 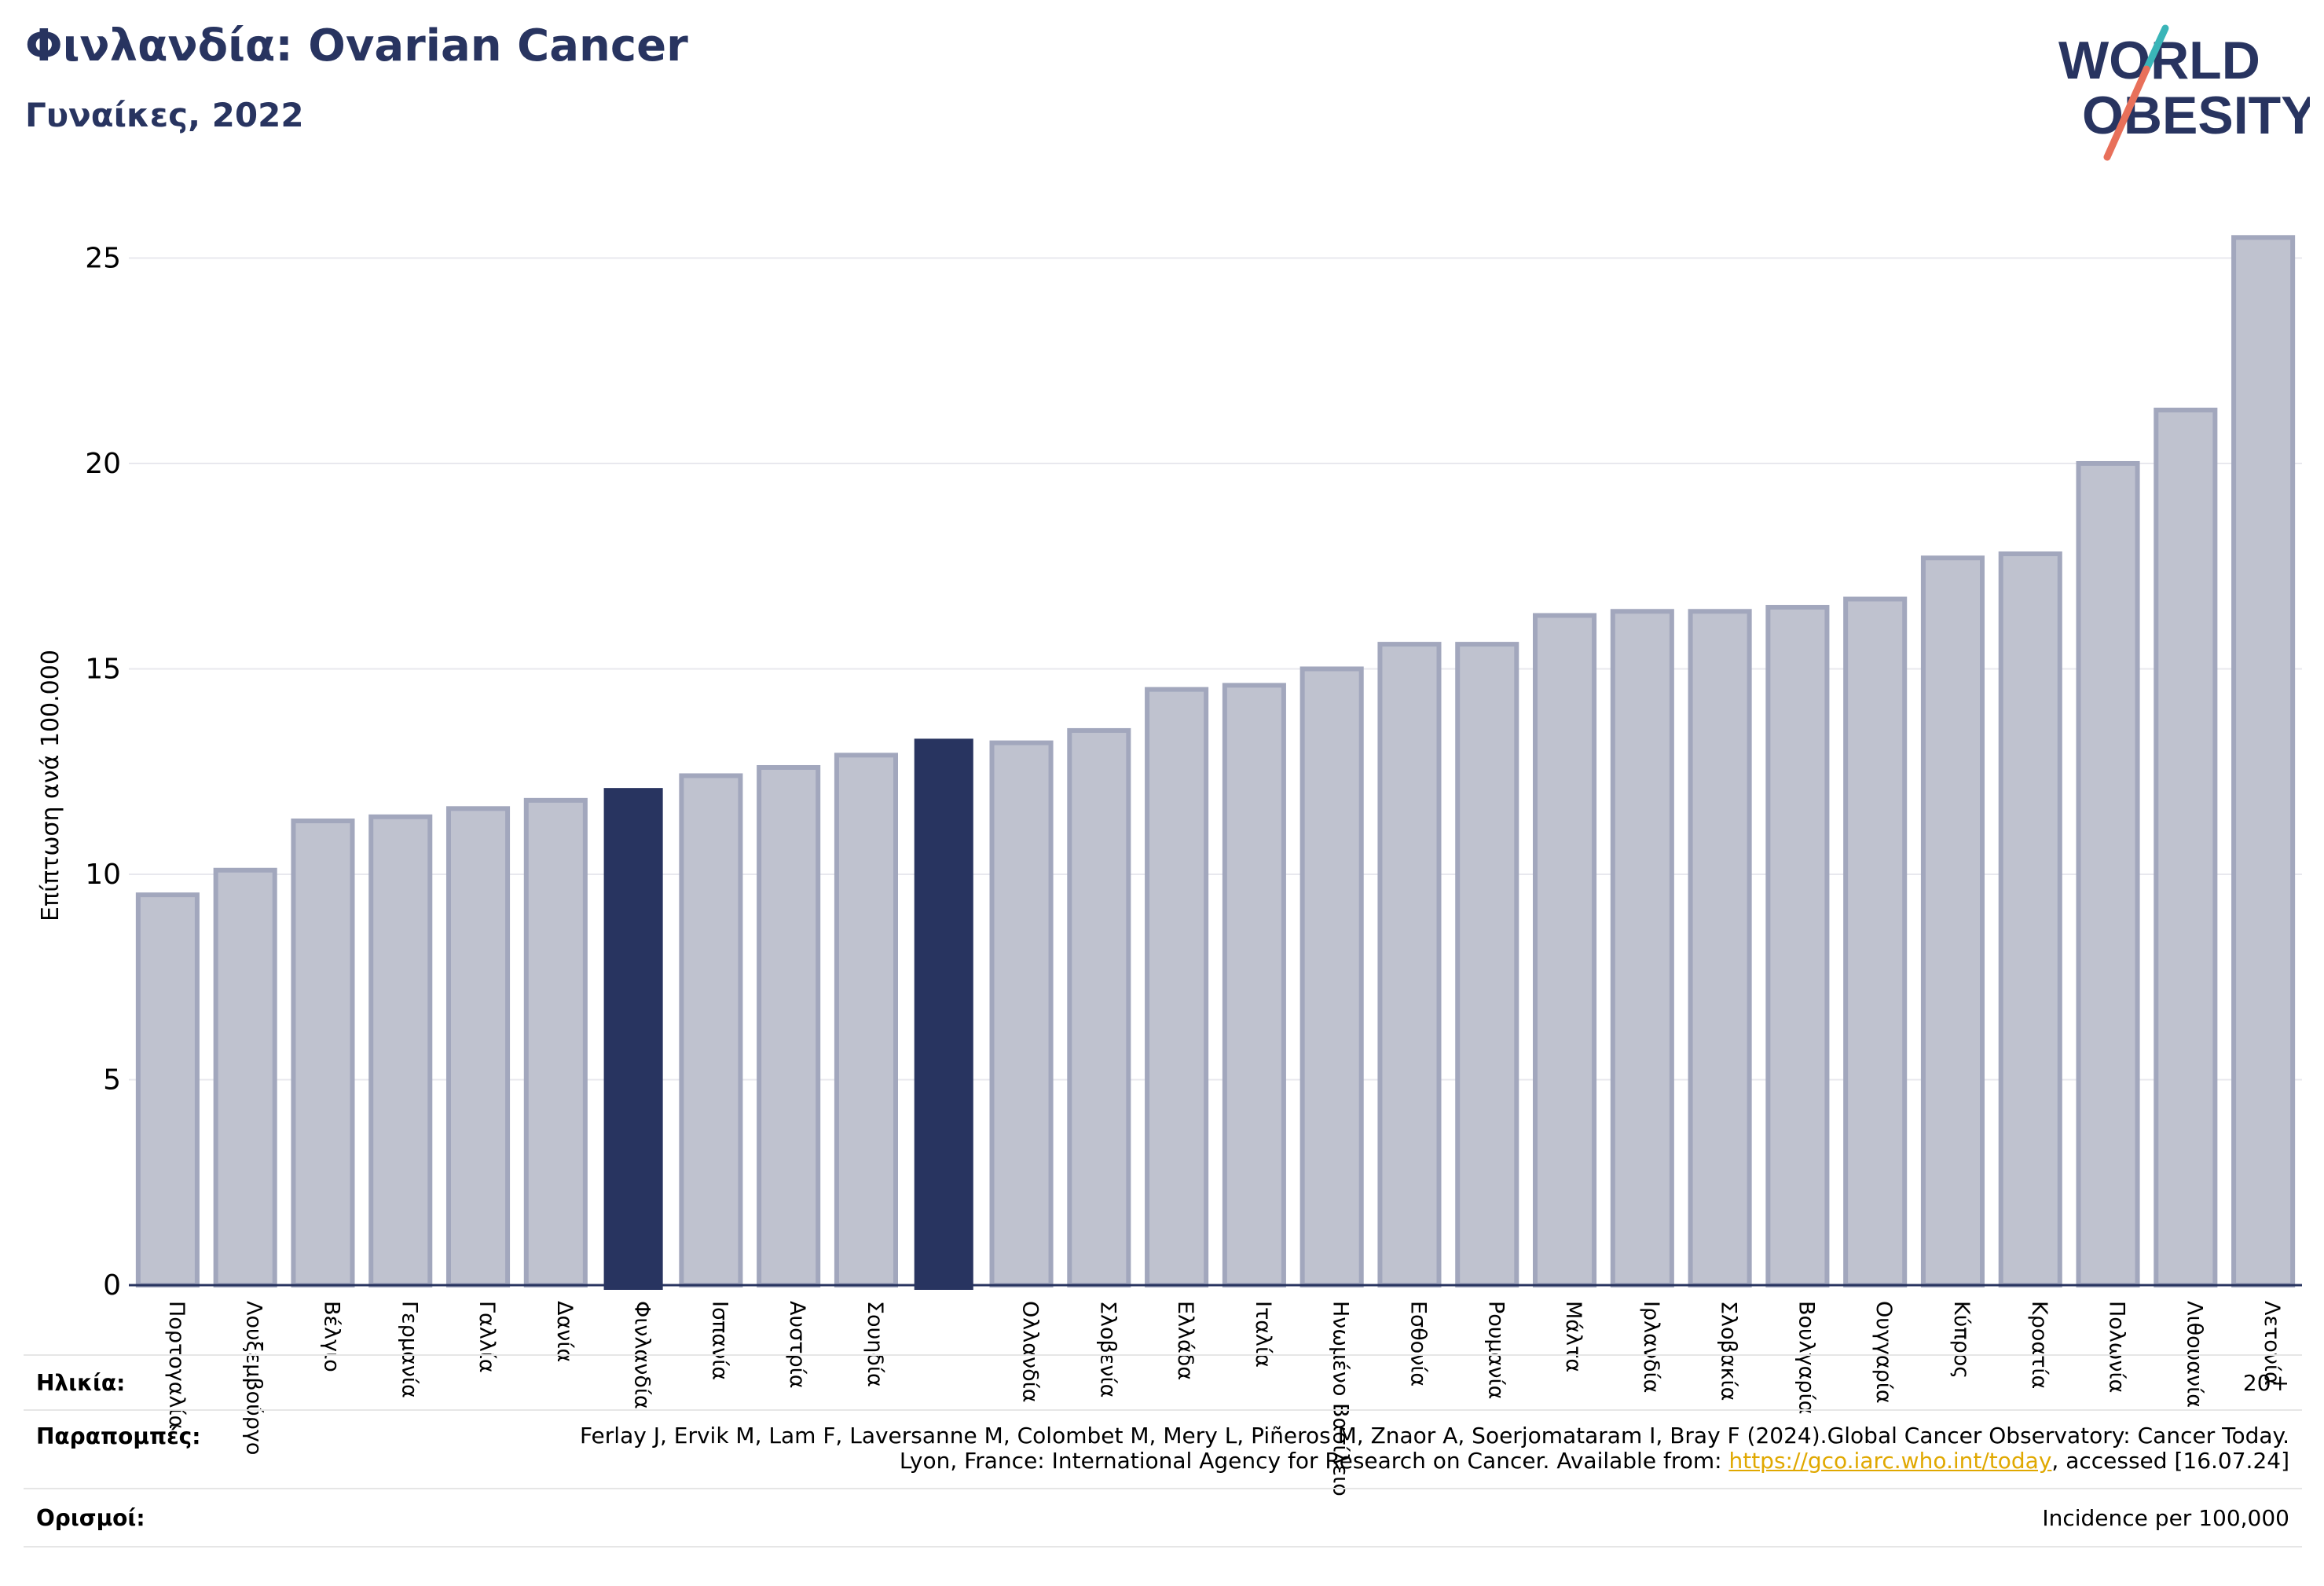 What do you see at coordinates (555, 1042) in the screenshot?
I see `bar-Δανία` at bounding box center [555, 1042].